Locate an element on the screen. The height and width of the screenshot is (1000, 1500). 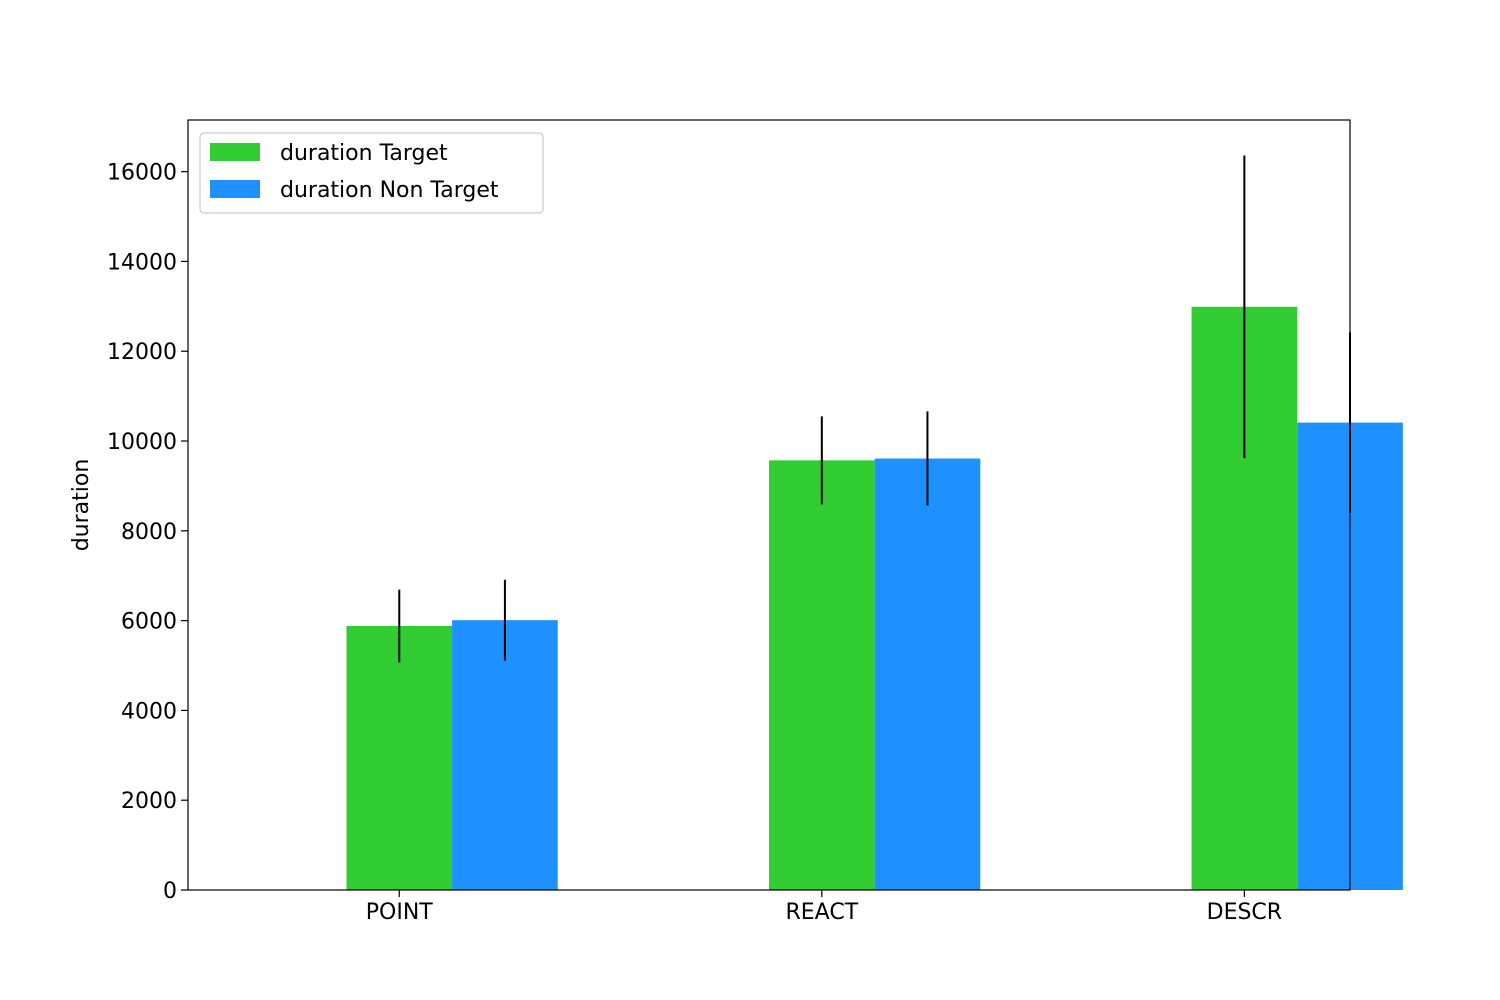
y-tick-label: 16000 is located at coordinates (142, 173).